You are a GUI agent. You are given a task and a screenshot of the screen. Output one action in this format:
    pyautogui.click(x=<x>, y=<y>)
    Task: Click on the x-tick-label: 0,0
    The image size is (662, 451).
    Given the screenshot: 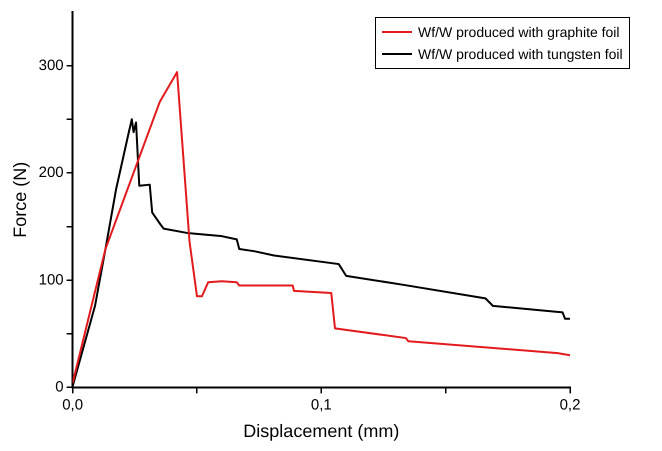 What is the action you would take?
    pyautogui.click(x=73, y=405)
    